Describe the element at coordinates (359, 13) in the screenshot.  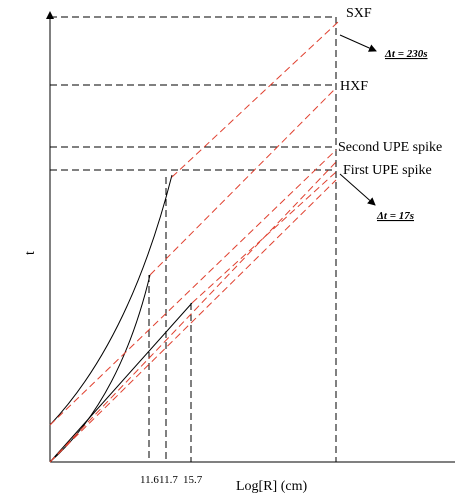
I see `level-label: SXF` at that location.